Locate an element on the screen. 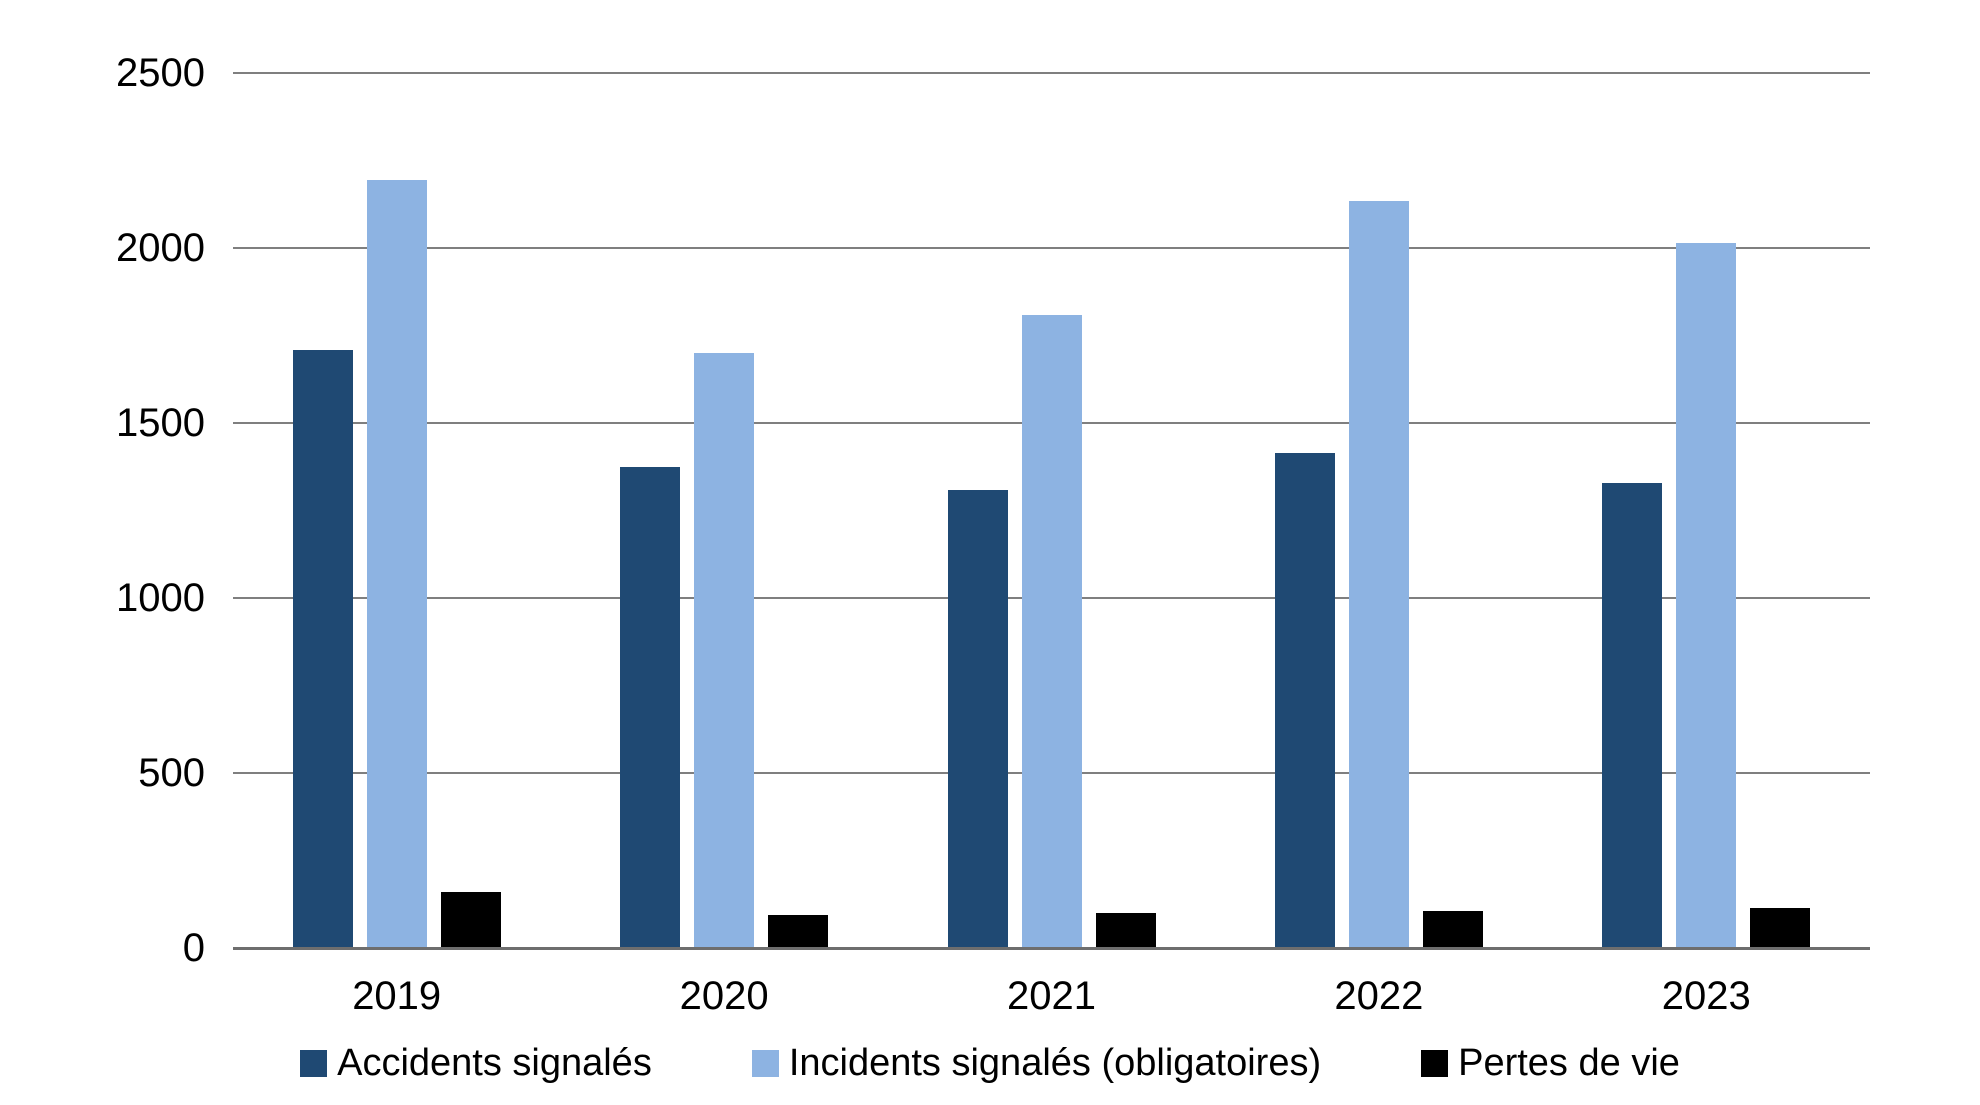 This screenshot has height=1105, width=1980. x-tick-label-2022: 2022 is located at coordinates (1379, 996).